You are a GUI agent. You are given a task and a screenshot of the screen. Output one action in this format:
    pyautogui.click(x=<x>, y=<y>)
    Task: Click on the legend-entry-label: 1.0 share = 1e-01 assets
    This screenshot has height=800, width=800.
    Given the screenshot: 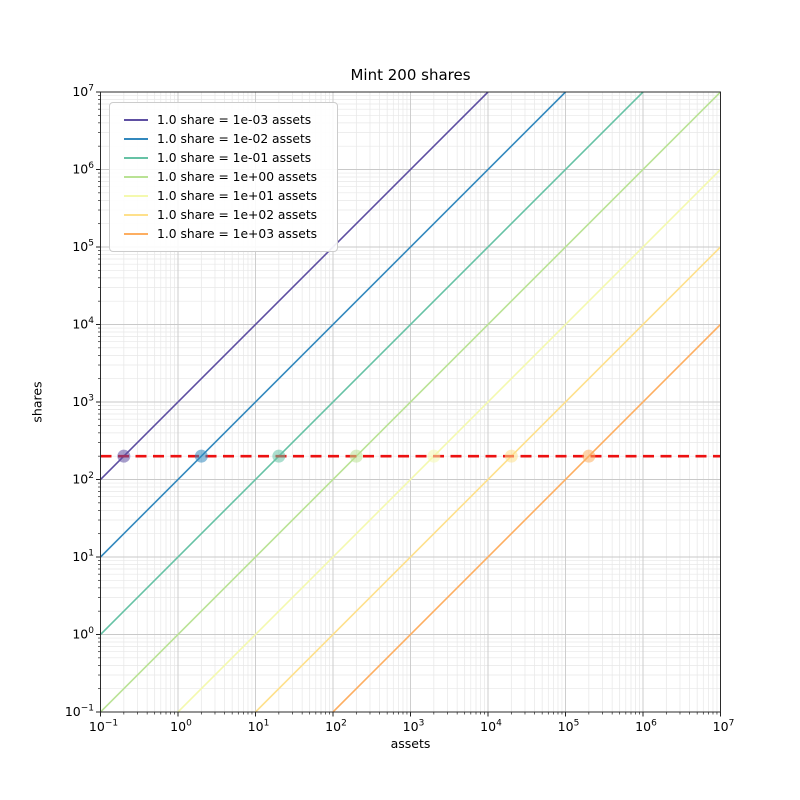 What is the action you would take?
    pyautogui.click(x=234, y=157)
    